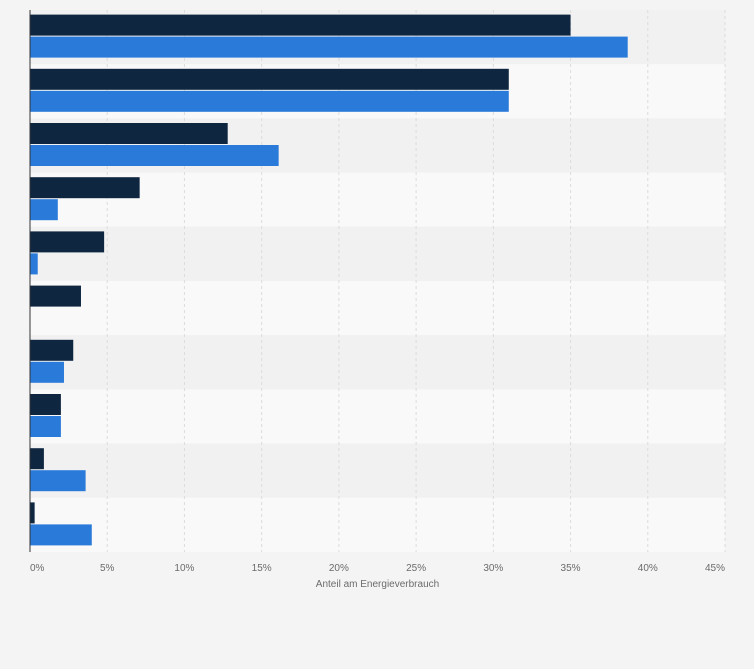 The height and width of the screenshot is (669, 754). I want to click on x-axis-tick-labels: 0% 5% 10% 15% 20% 25% 30% 35% 40% 45%, so click(377, 568).